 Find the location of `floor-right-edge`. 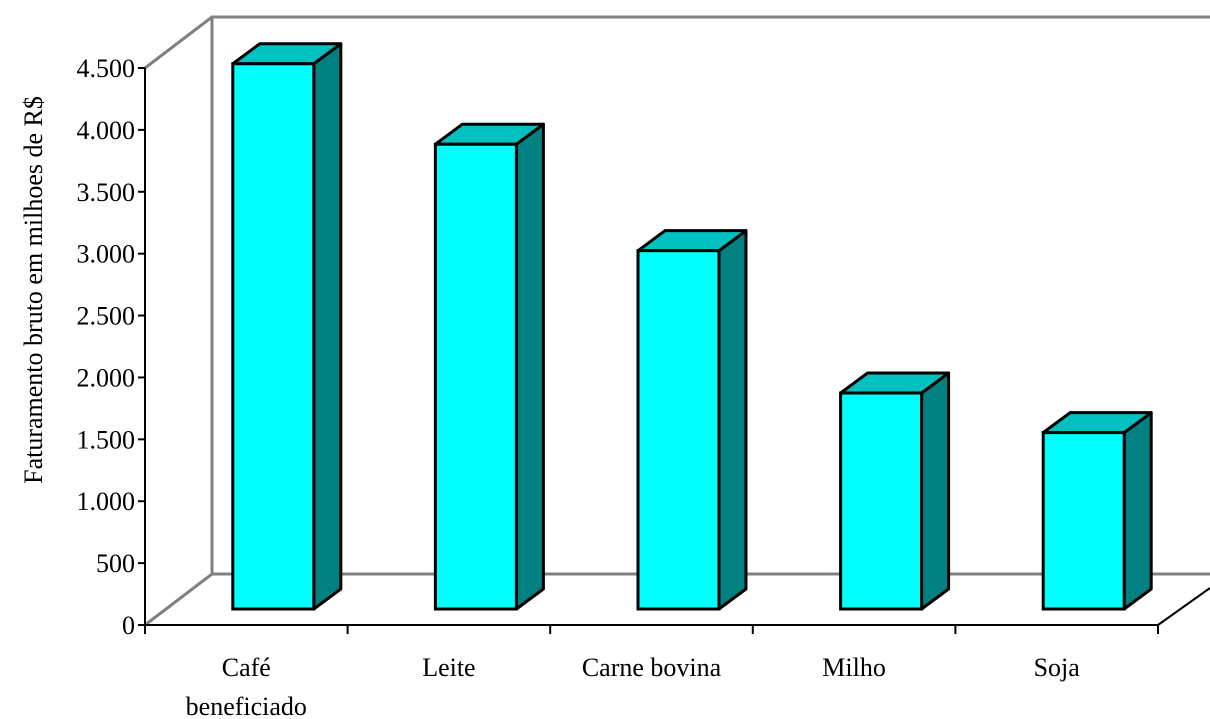

floor-right-edge is located at coordinates (1183, 606).